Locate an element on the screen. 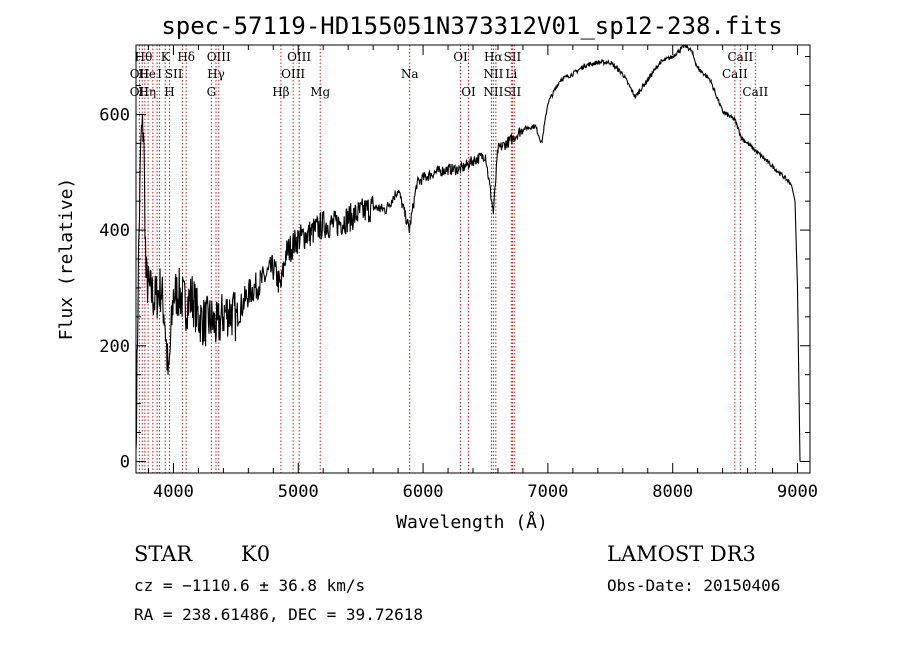  spectral-line-label: He is located at coordinates (147, 74).